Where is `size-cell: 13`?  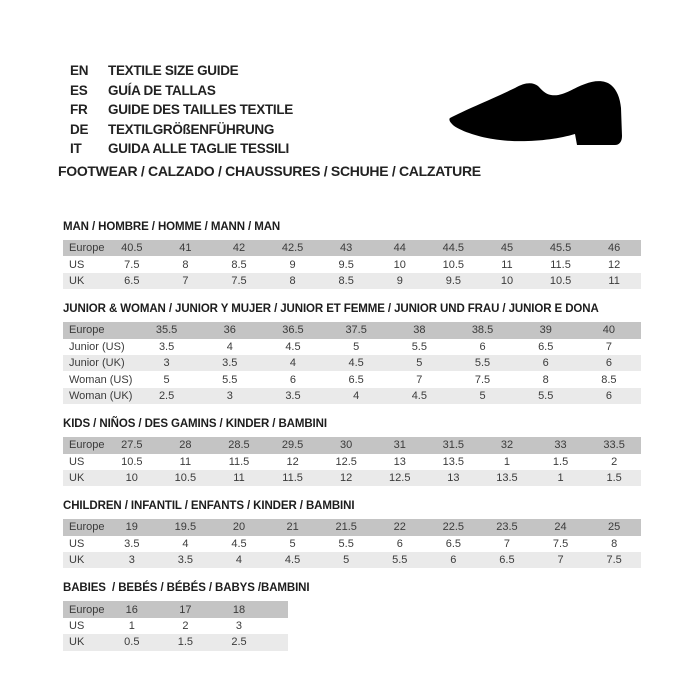
size-cell: 13 is located at coordinates (399, 461).